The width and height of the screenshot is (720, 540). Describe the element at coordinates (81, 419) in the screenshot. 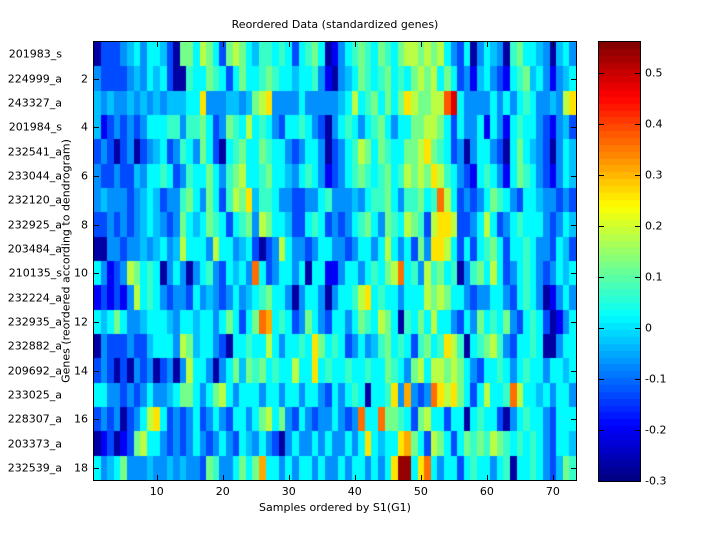

I see `y-tick-label: 16` at that location.